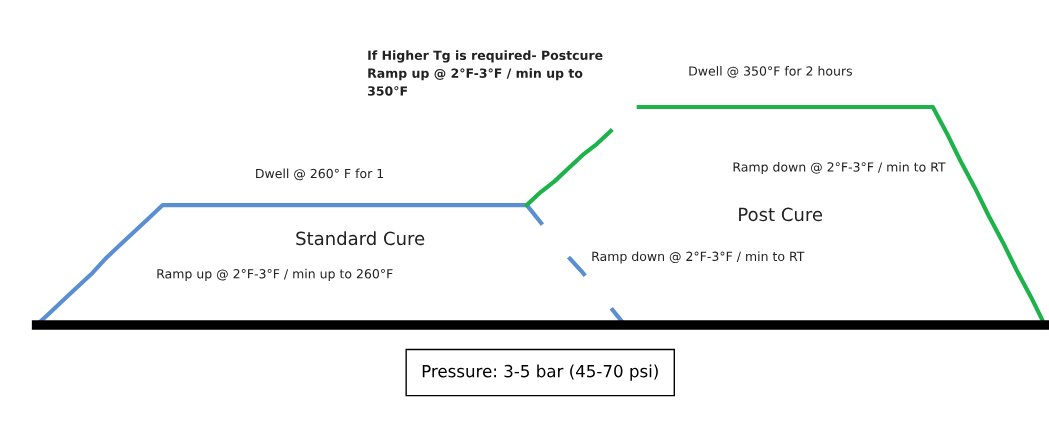  What do you see at coordinates (360, 238) in the screenshot?
I see `annotation: Standard Cure` at bounding box center [360, 238].